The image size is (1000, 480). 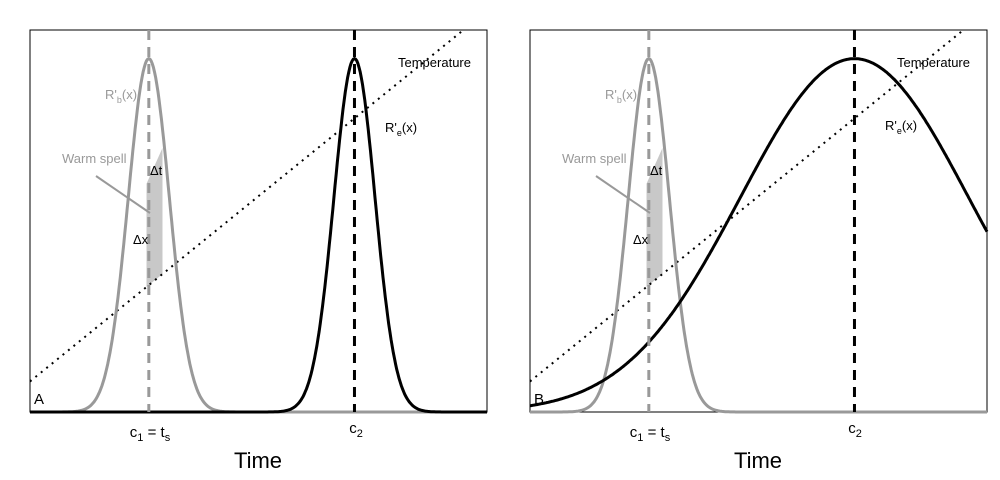 What do you see at coordinates (758, 460) in the screenshot?
I see `panel-b-x-axis-title: Time` at bounding box center [758, 460].